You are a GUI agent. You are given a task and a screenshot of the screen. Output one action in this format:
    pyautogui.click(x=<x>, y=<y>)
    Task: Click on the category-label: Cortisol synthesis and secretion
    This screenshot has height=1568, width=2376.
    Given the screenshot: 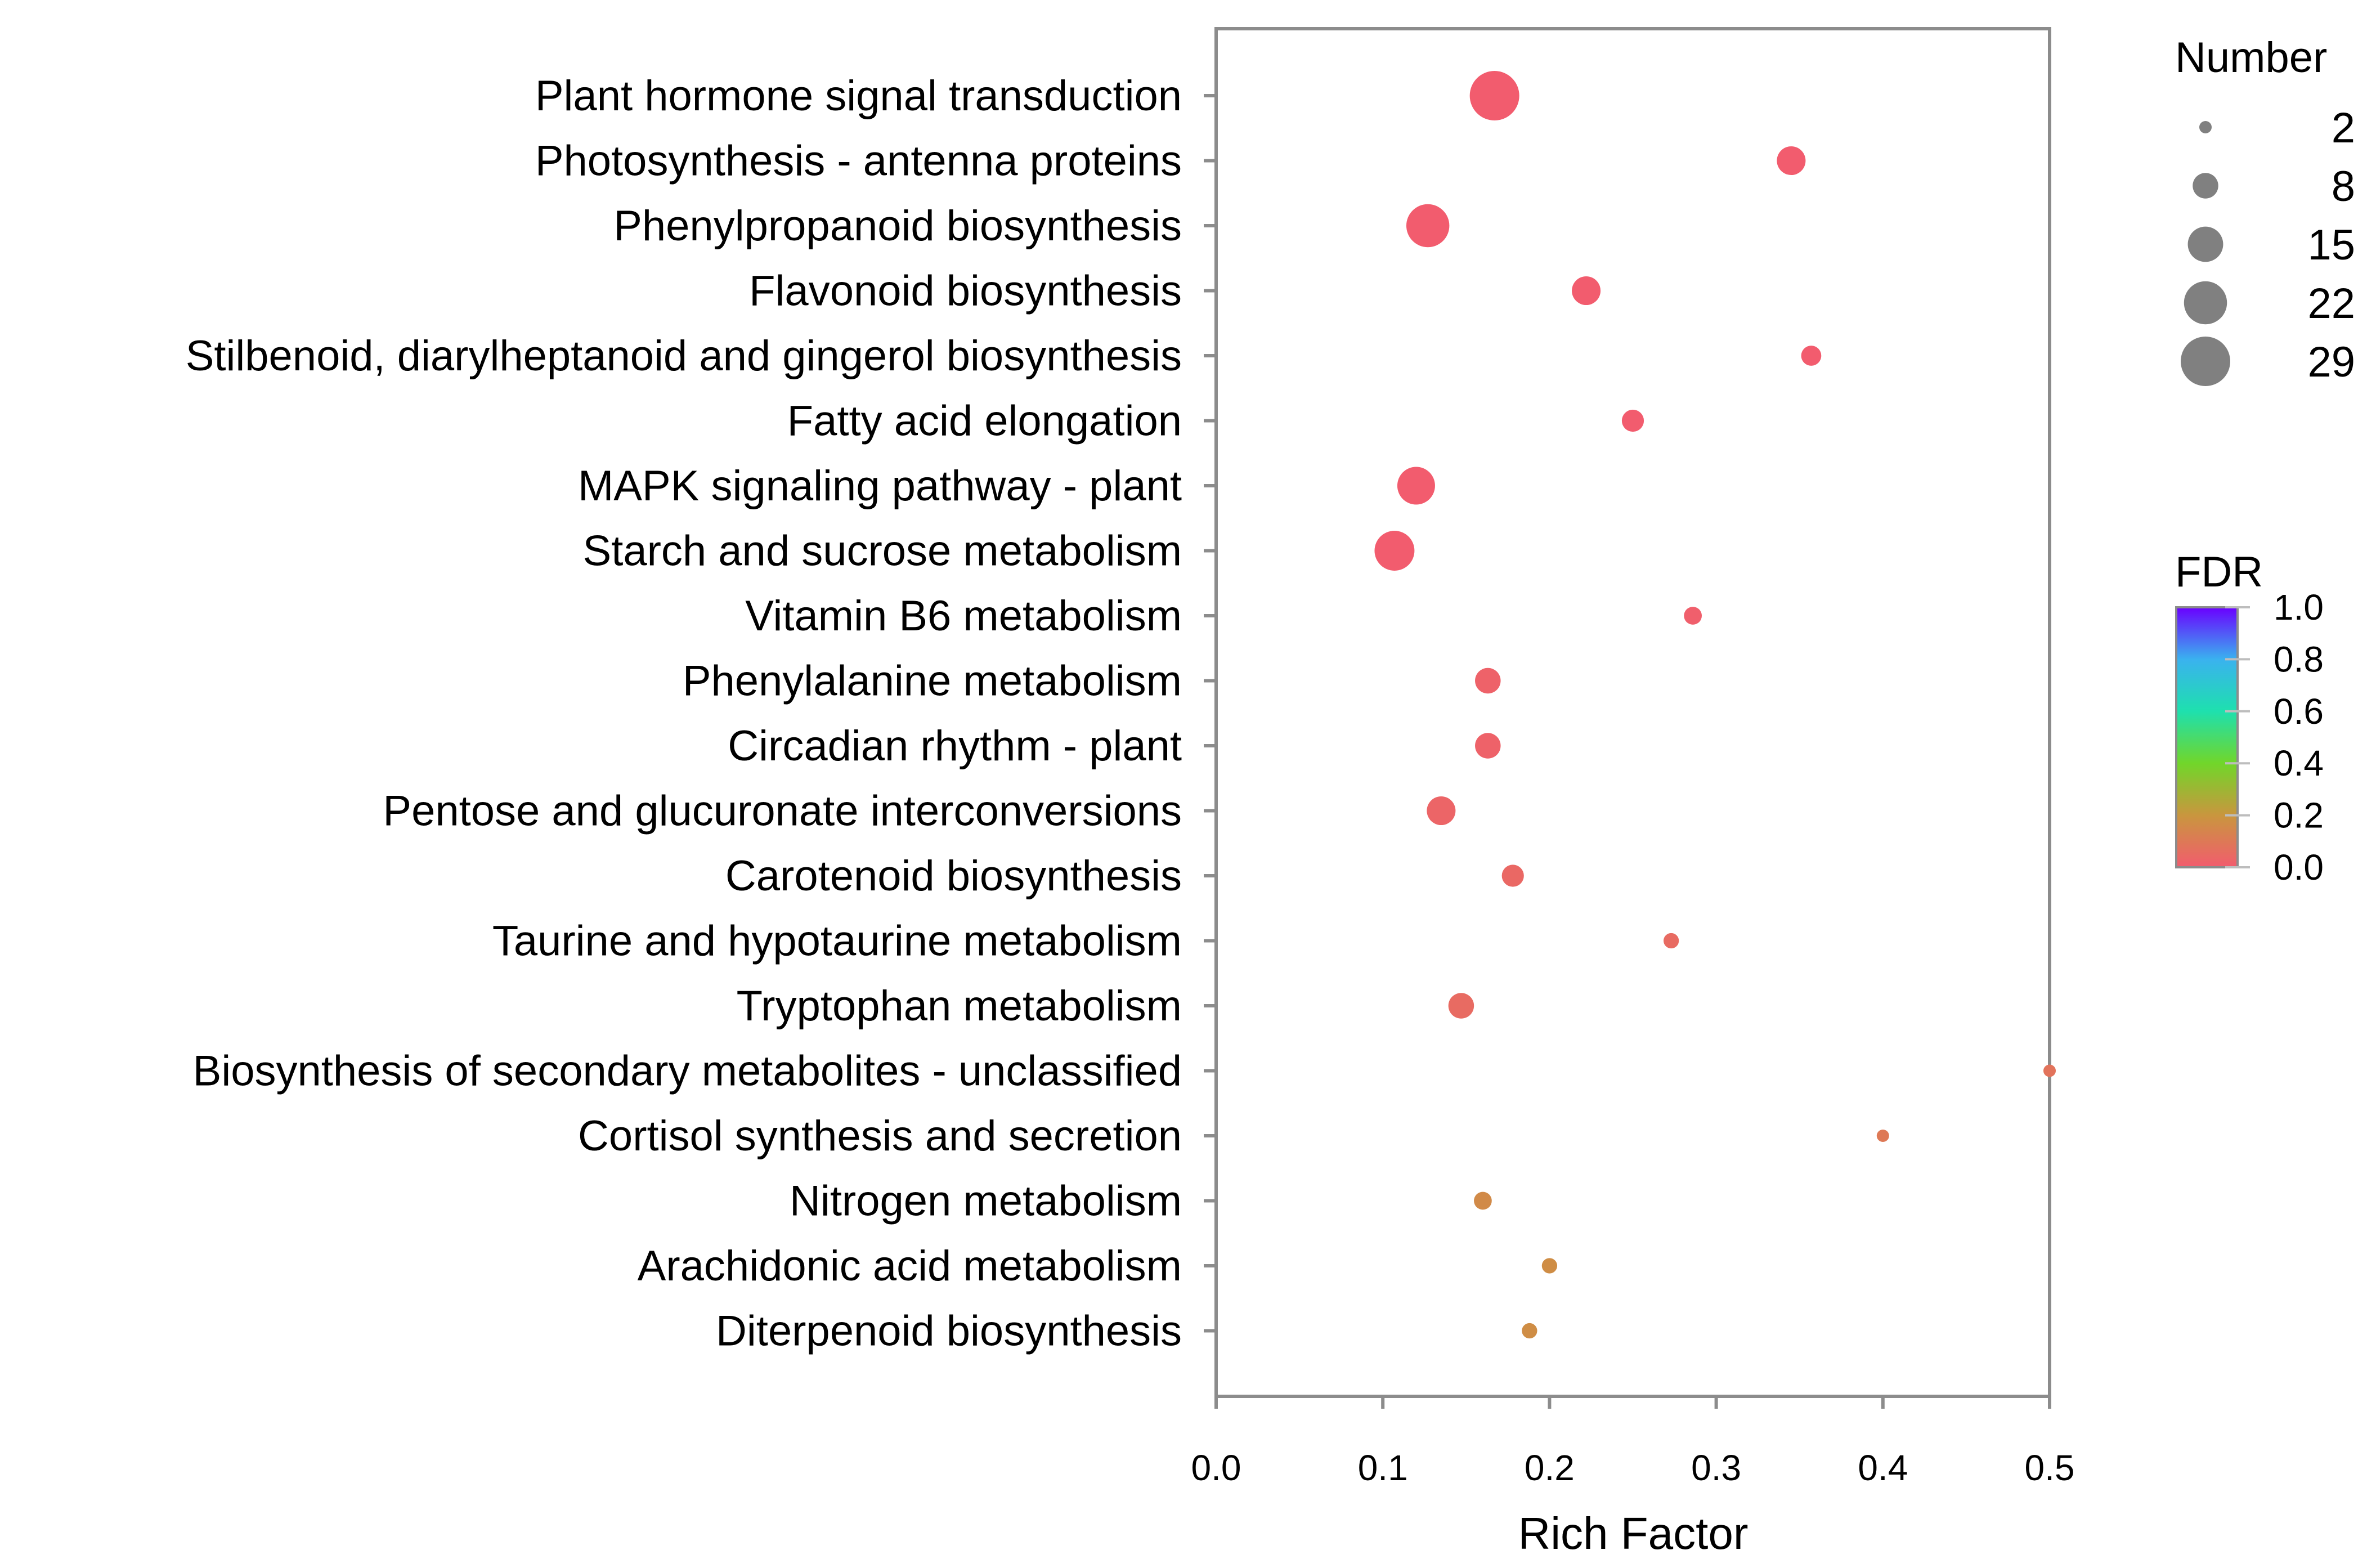 What is the action you would take?
    pyautogui.click(x=880, y=1136)
    